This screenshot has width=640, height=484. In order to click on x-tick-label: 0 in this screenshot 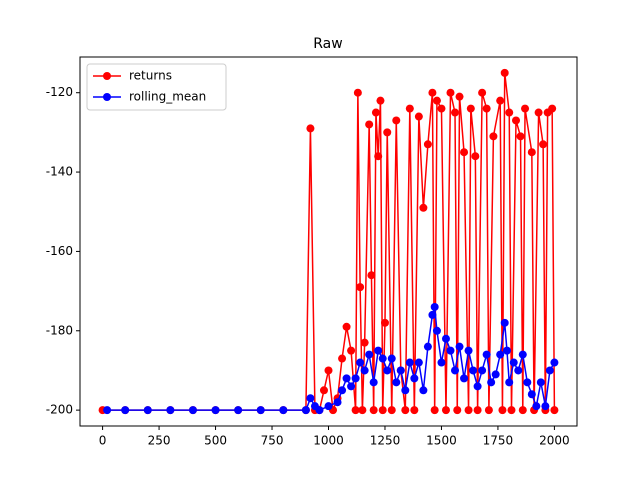, I will do `click(103, 441)`.